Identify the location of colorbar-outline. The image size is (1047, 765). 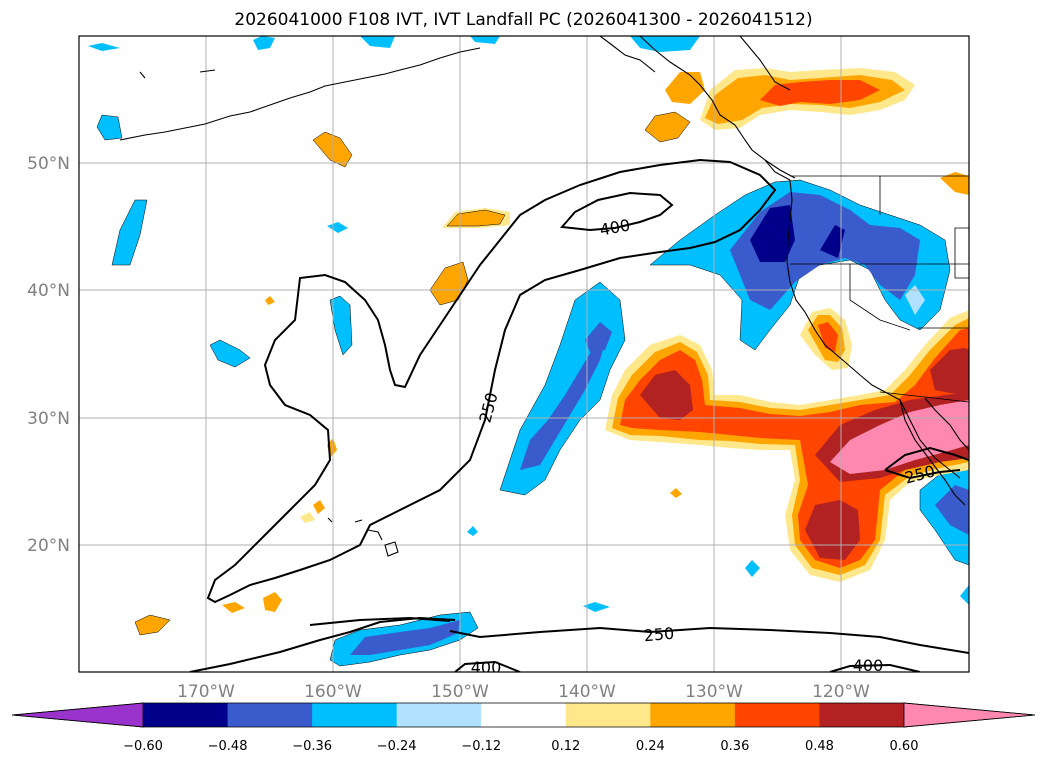
(523, 715).